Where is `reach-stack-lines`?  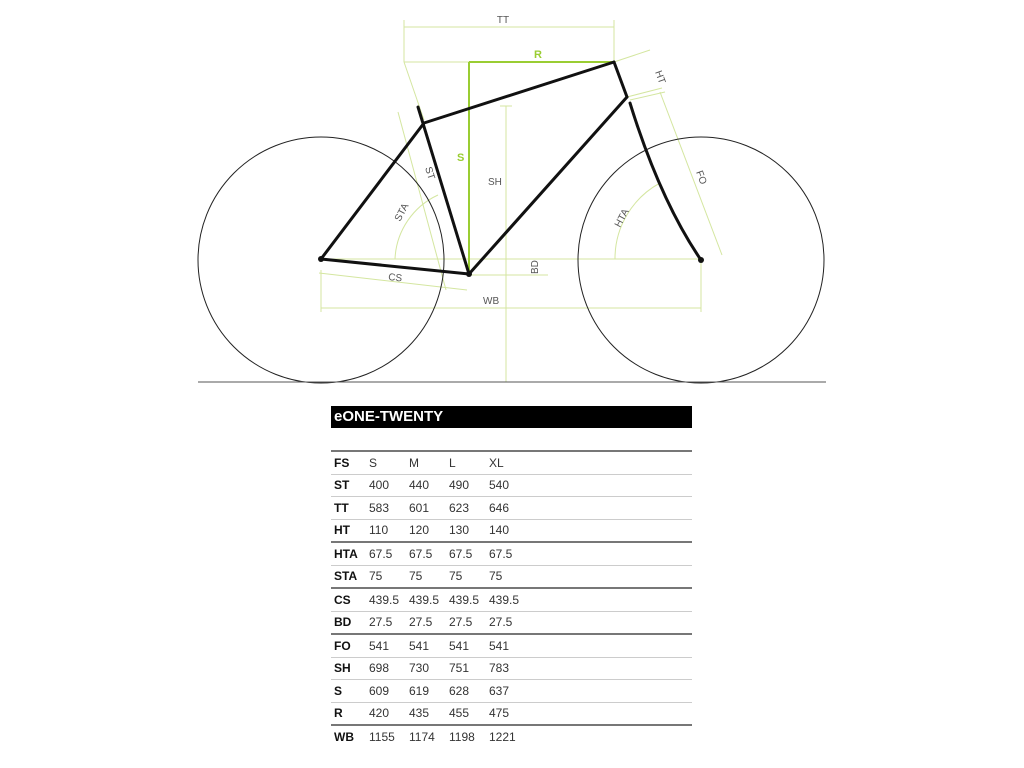
reach-stack-lines is located at coordinates (541, 167).